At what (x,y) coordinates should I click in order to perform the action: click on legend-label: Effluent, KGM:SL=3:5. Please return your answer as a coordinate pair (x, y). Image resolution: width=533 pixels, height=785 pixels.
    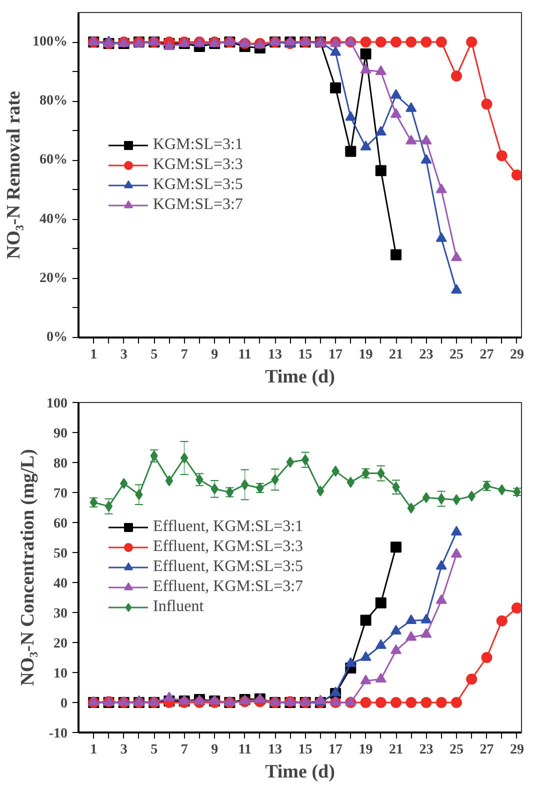
    Looking at the image, I should click on (228, 567).